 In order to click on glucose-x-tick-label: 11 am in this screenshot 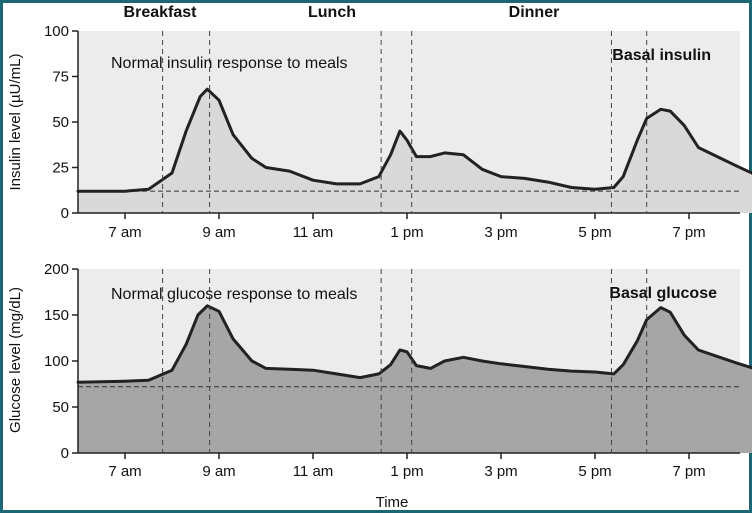, I will do `click(313, 471)`.